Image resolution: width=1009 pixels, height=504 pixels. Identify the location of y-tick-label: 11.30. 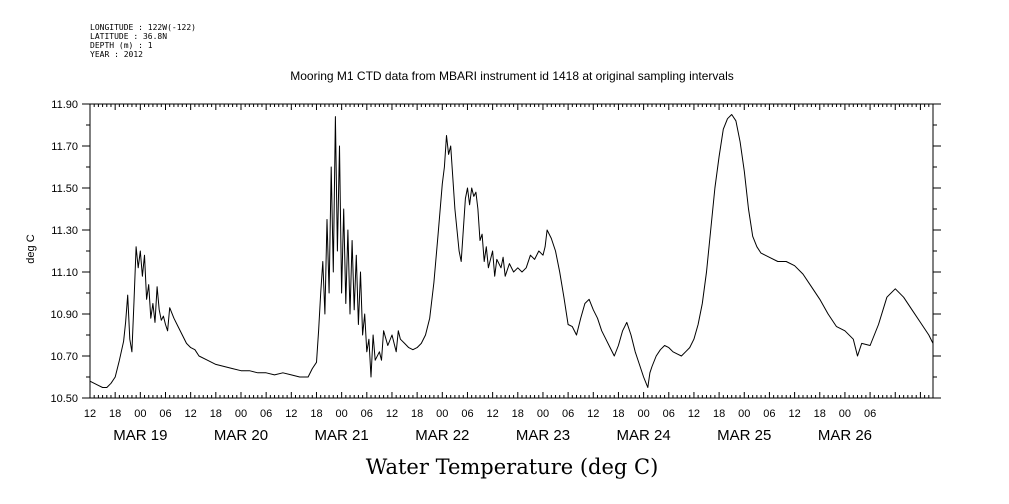
(64, 231).